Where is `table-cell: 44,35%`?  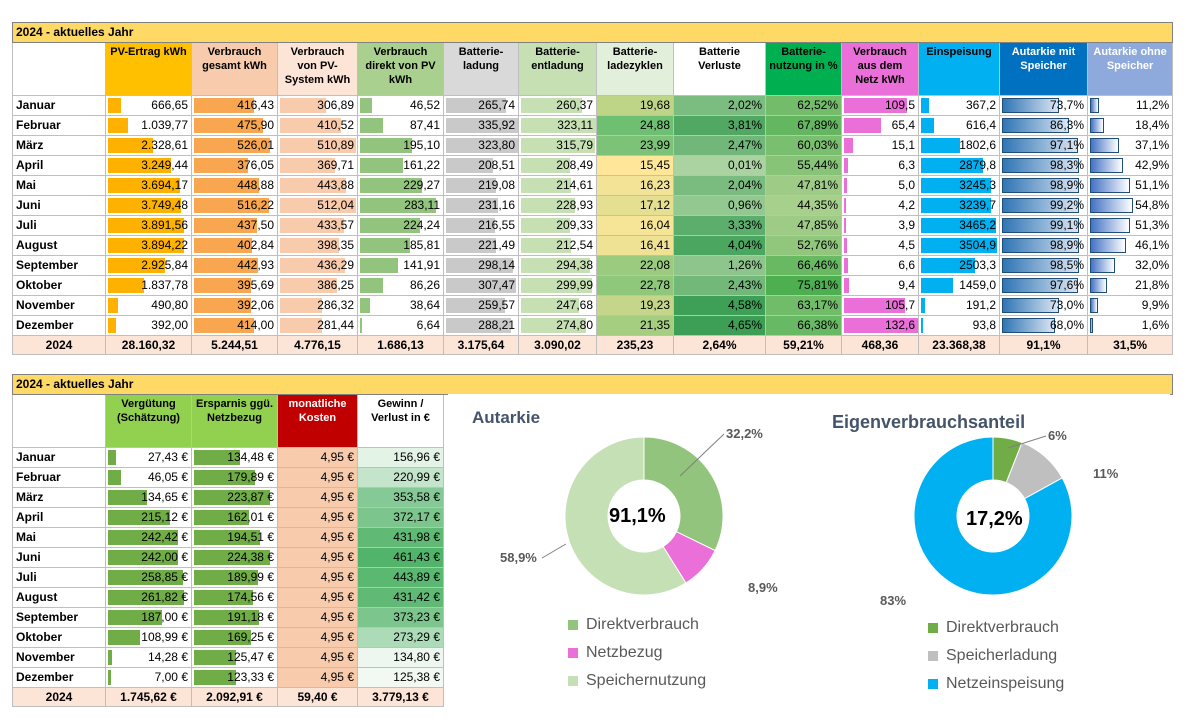
table-cell: 44,35% is located at coordinates (803, 205).